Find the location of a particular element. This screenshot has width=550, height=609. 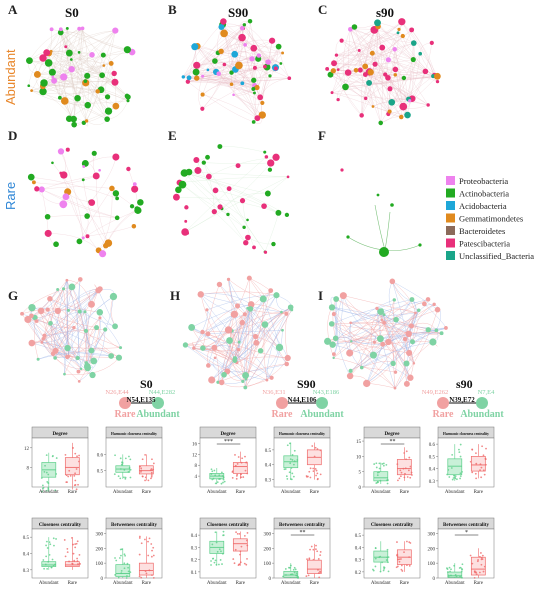

x-label: Abundant is located at coordinates (381, 492).